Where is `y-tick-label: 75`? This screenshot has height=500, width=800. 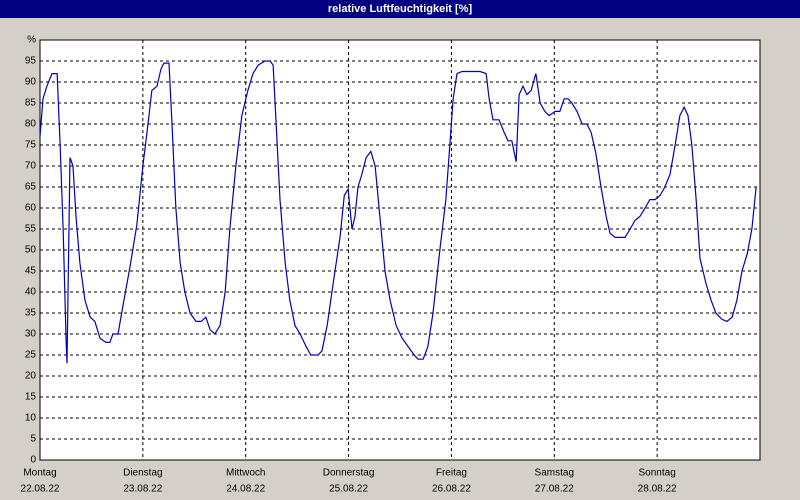 y-tick-label: 75 is located at coordinates (31, 145).